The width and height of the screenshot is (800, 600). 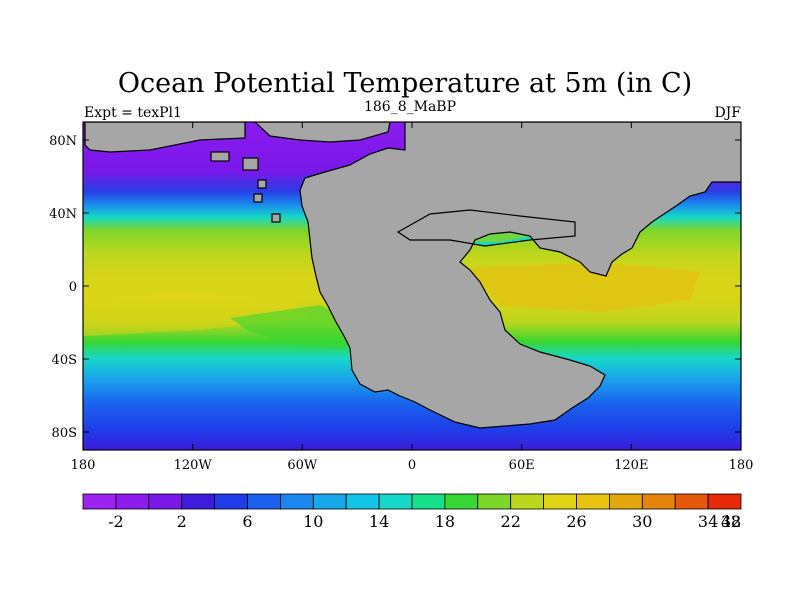 What do you see at coordinates (133, 113) in the screenshot?
I see `experiment-label: Expt = texPl1` at bounding box center [133, 113].